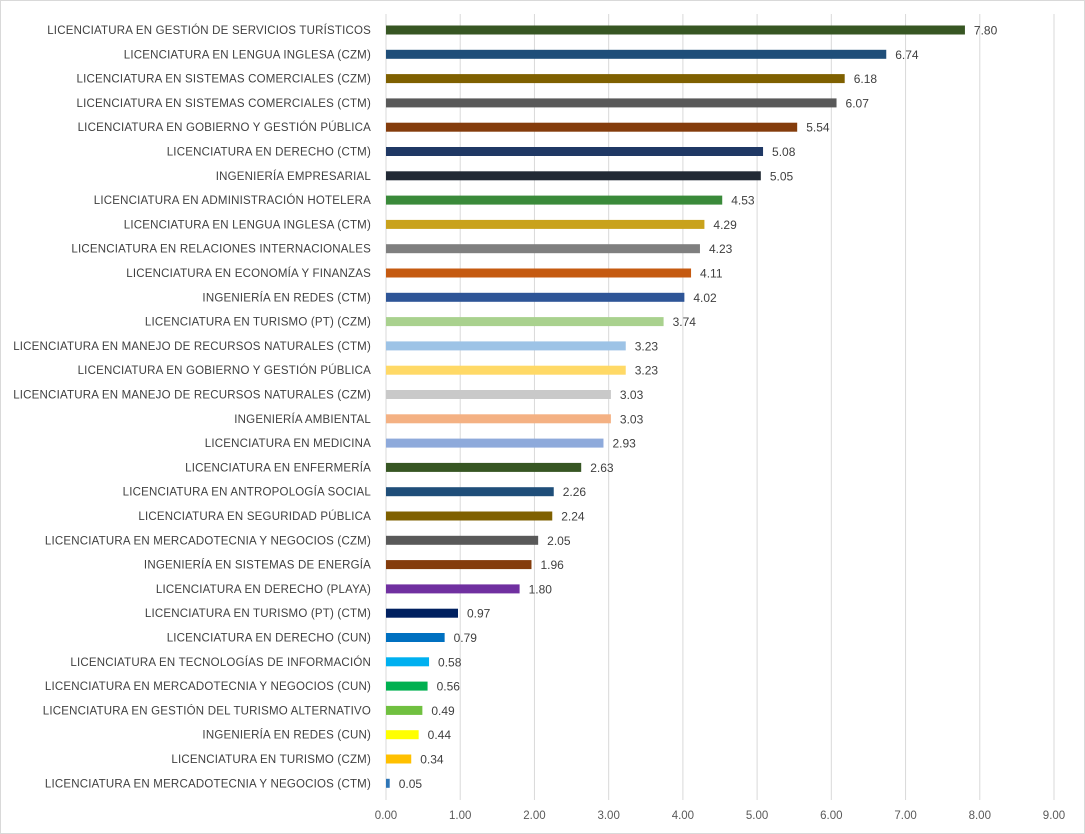  Describe the element at coordinates (743, 201) in the screenshot. I see `data-label: 4.53` at that location.